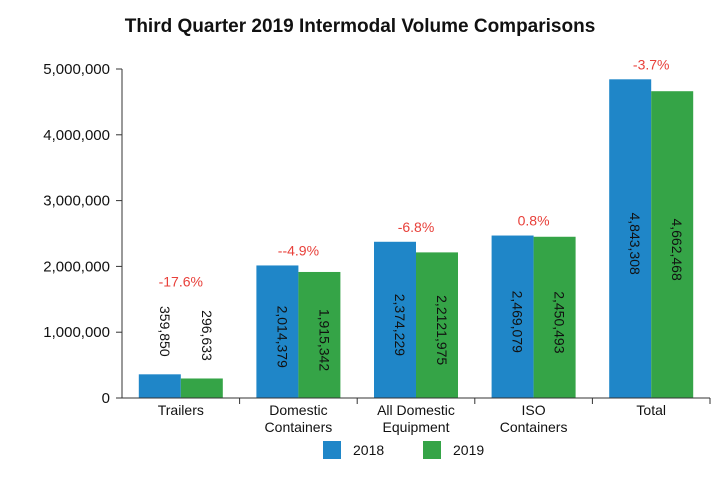  Describe the element at coordinates (560, 322) in the screenshot. I see `data-label: 2,450,493` at that location.